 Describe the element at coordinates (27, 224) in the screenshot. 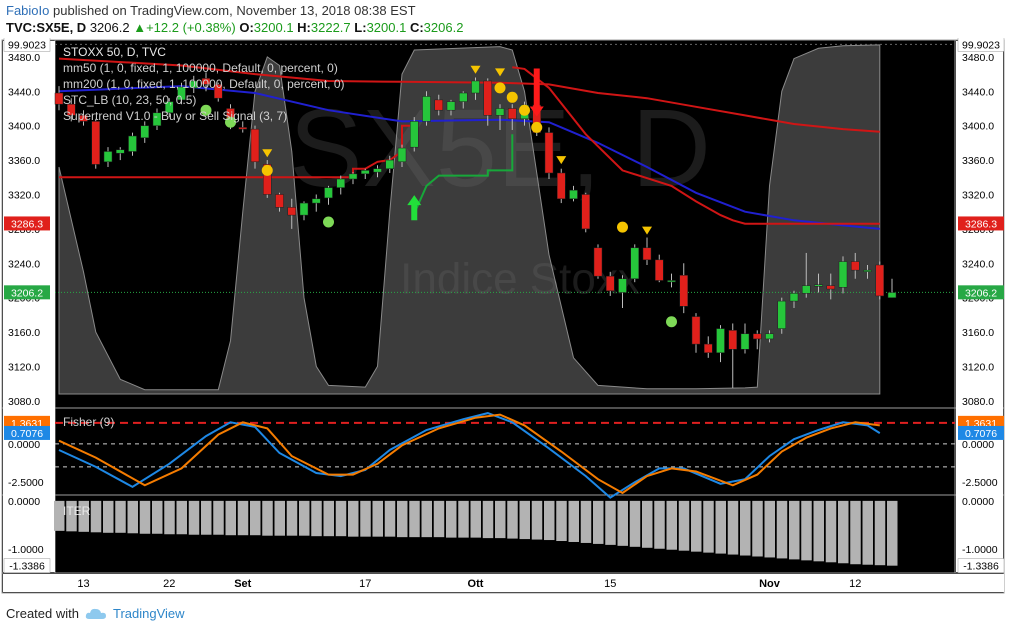

I see `price-label-left: 3286.3` at that location.